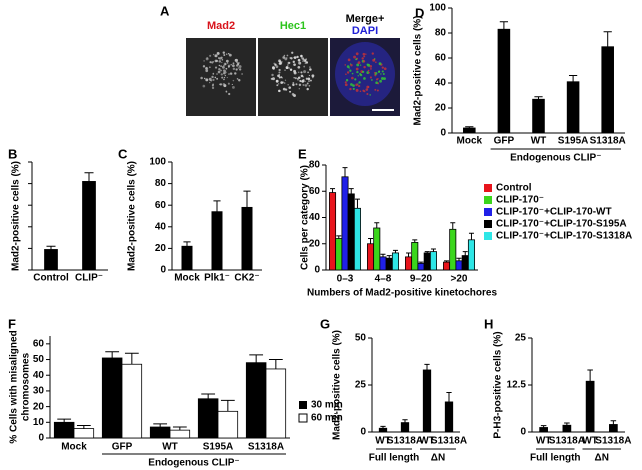  Describe the element at coordinates (218, 447) in the screenshot. I see `x-tick-label: S195A` at that location.